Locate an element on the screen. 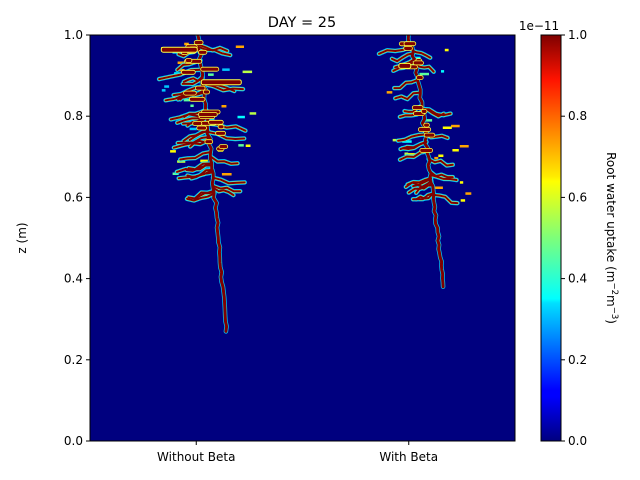 The image size is (640, 480). colorbar-tick-label: 0.8 is located at coordinates (577, 116).